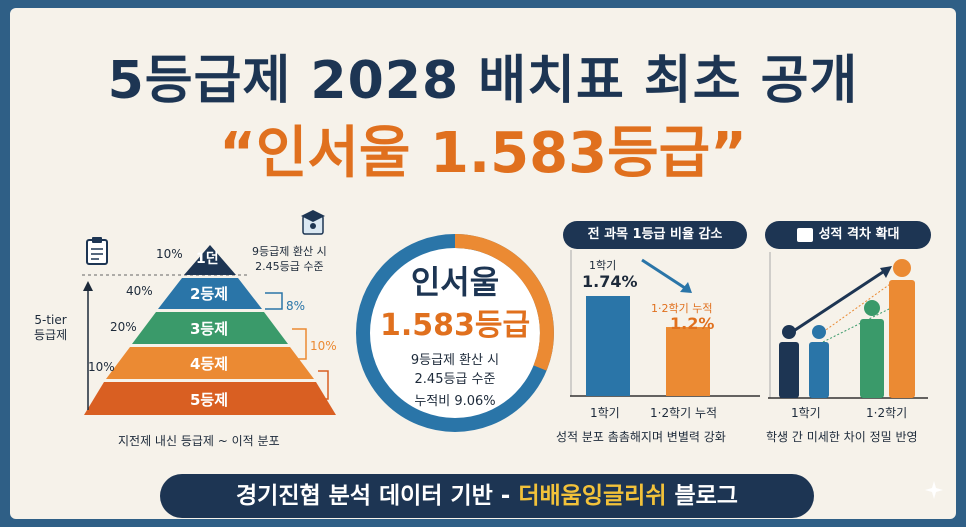 The image size is (966, 527). What do you see at coordinates (806, 413) in the screenshot?
I see `gap-x-label-1: 1학기` at bounding box center [806, 413].